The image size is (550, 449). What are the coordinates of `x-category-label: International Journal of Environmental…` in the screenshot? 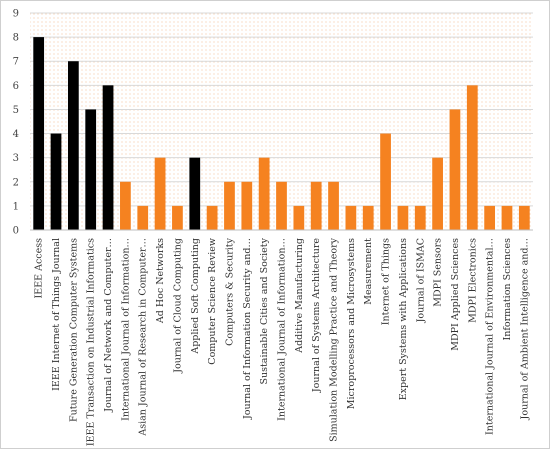 It's located at (490, 336).